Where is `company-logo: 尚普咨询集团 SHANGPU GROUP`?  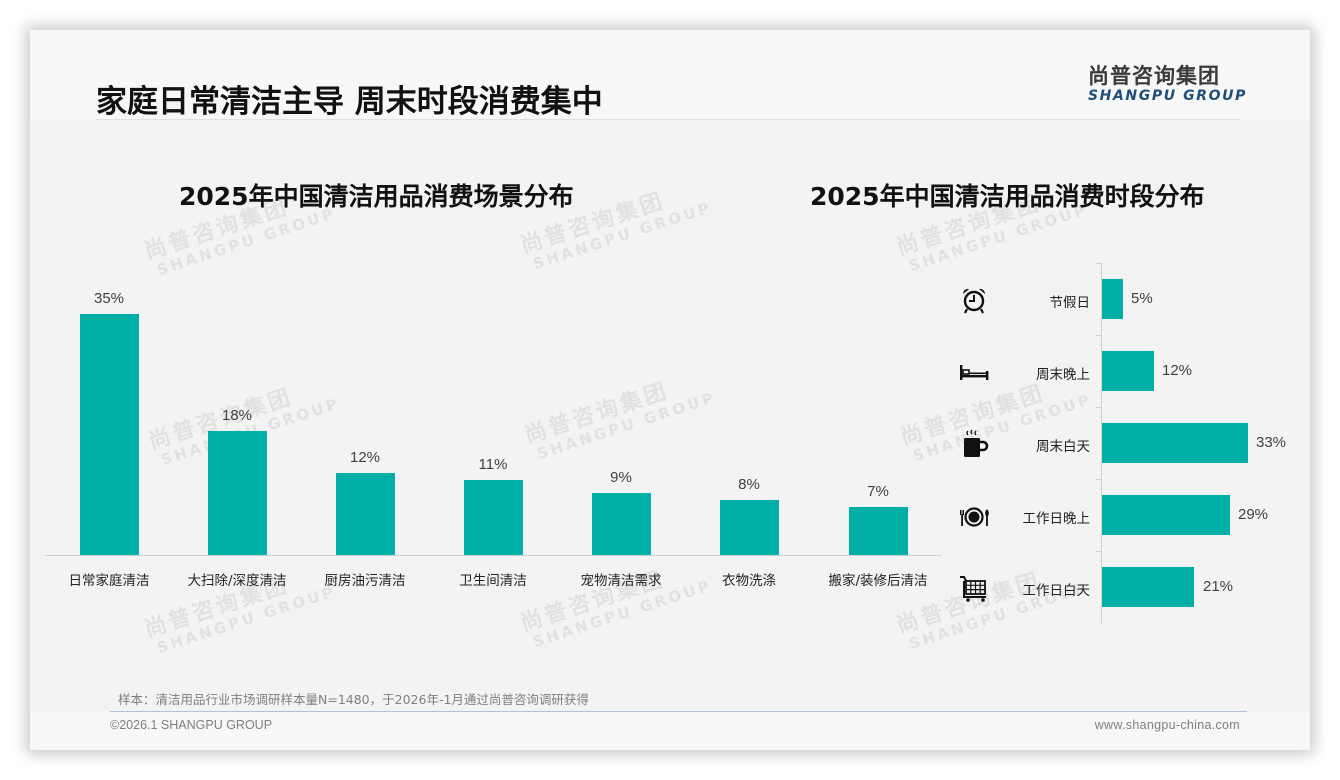
company-logo: 尚普咨询集团 SHANGPU GROUP is located at coordinates (1168, 84).